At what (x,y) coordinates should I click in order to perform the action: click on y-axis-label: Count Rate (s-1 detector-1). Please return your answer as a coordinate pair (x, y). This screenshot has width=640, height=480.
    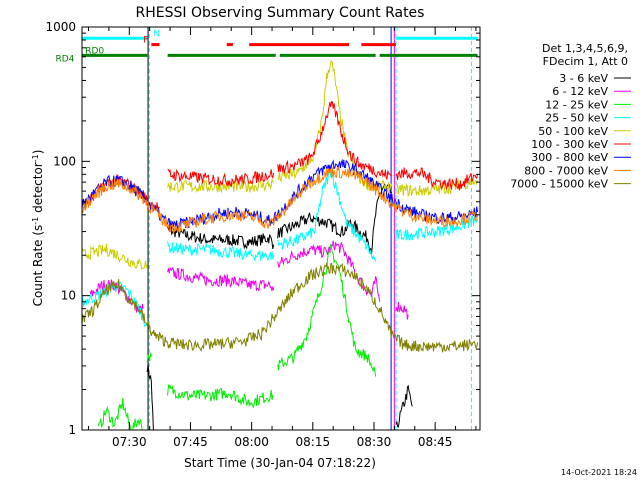
    Looking at the image, I should click on (38, 228).